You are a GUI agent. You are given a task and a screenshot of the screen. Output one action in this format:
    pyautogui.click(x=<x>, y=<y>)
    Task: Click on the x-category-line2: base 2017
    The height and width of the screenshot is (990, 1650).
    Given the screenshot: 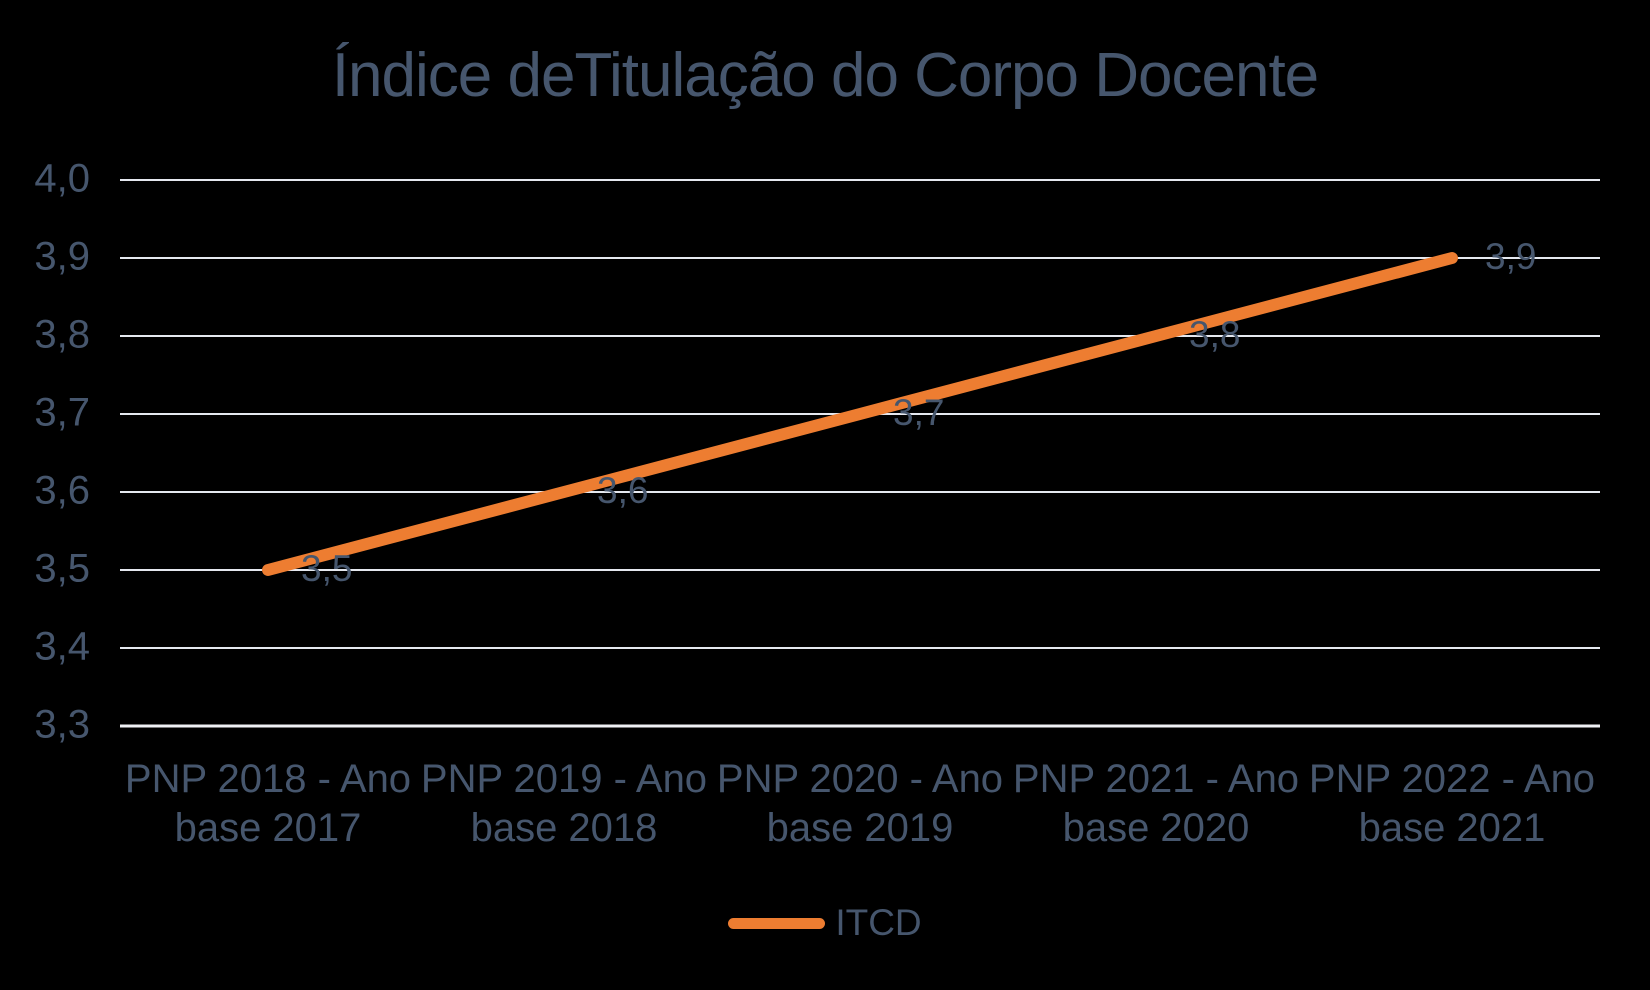 What is the action you would take?
    pyautogui.click(x=268, y=828)
    